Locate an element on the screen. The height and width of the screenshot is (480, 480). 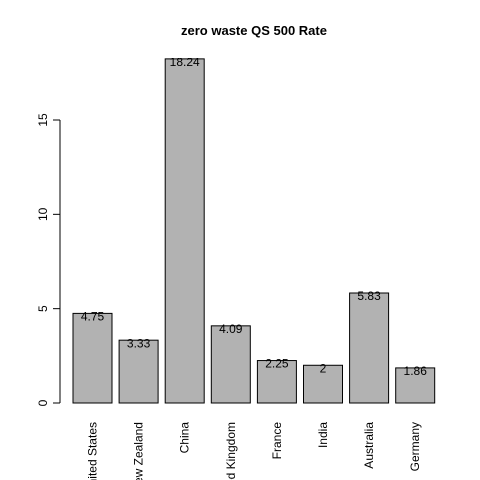
y-tick-label: 15 is located at coordinates (43, 120).